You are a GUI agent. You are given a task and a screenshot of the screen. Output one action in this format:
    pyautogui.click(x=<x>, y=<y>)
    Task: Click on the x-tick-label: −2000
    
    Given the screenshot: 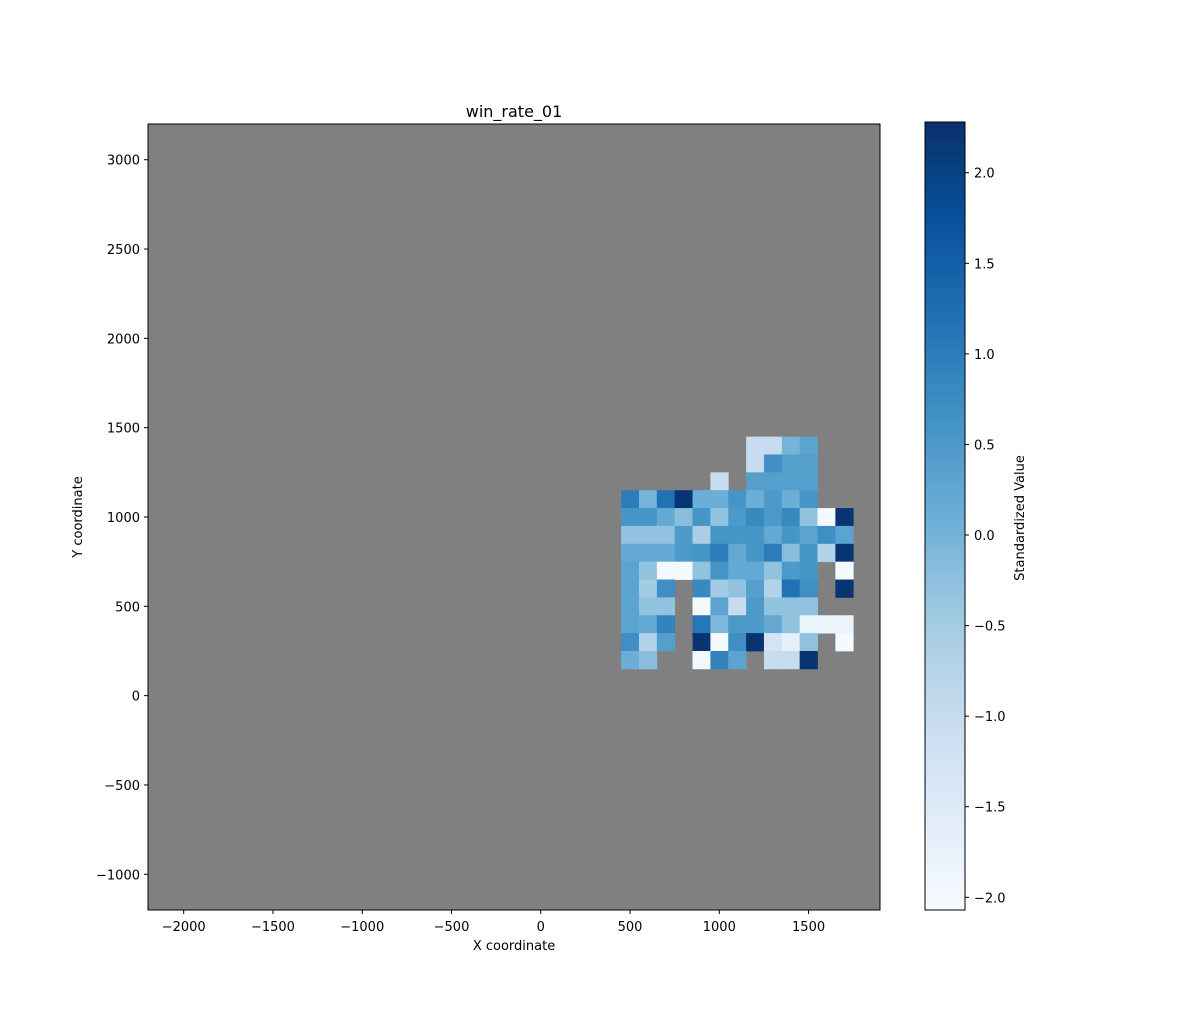 What is the action you would take?
    pyautogui.click(x=184, y=927)
    